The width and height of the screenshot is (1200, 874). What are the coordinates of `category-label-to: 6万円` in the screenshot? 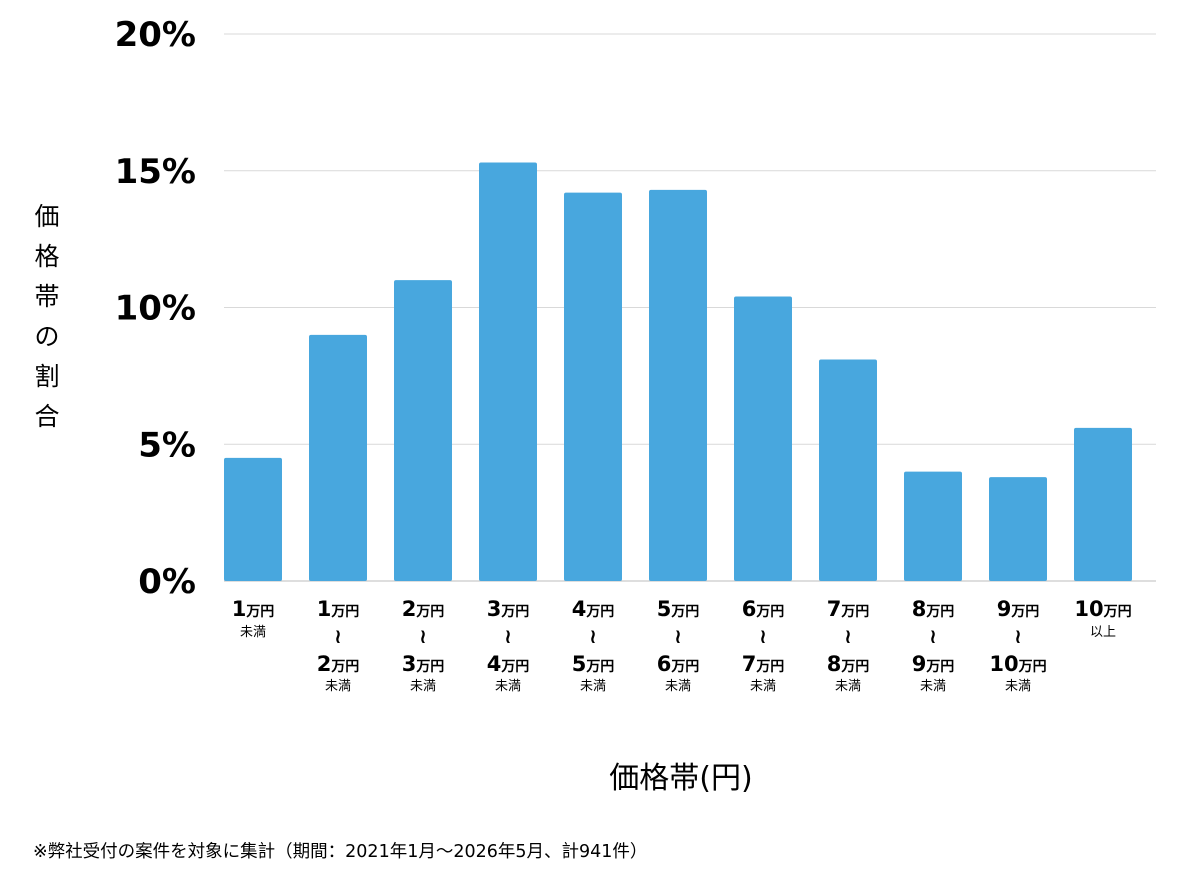 It's located at (678, 664).